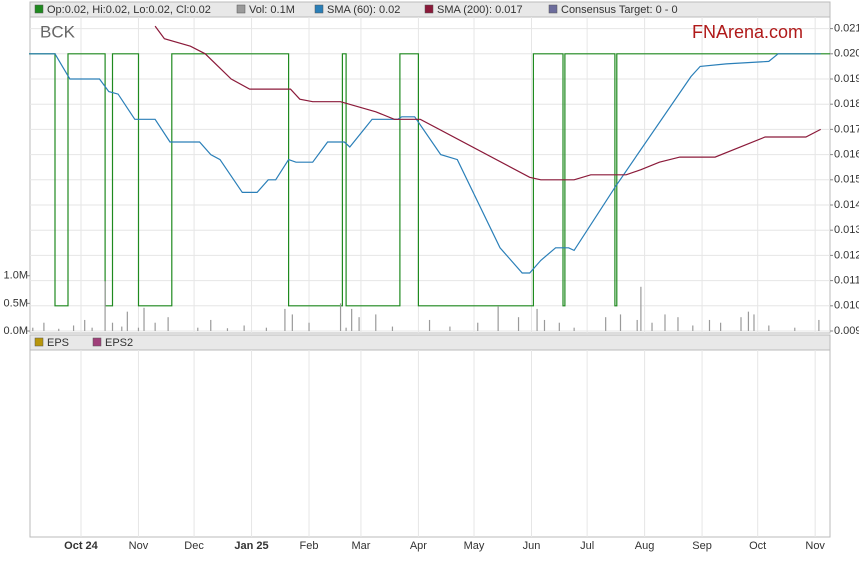 The height and width of the screenshot is (566, 859). What do you see at coordinates (474, 546) in the screenshot?
I see `x-tick-label: May` at bounding box center [474, 546].